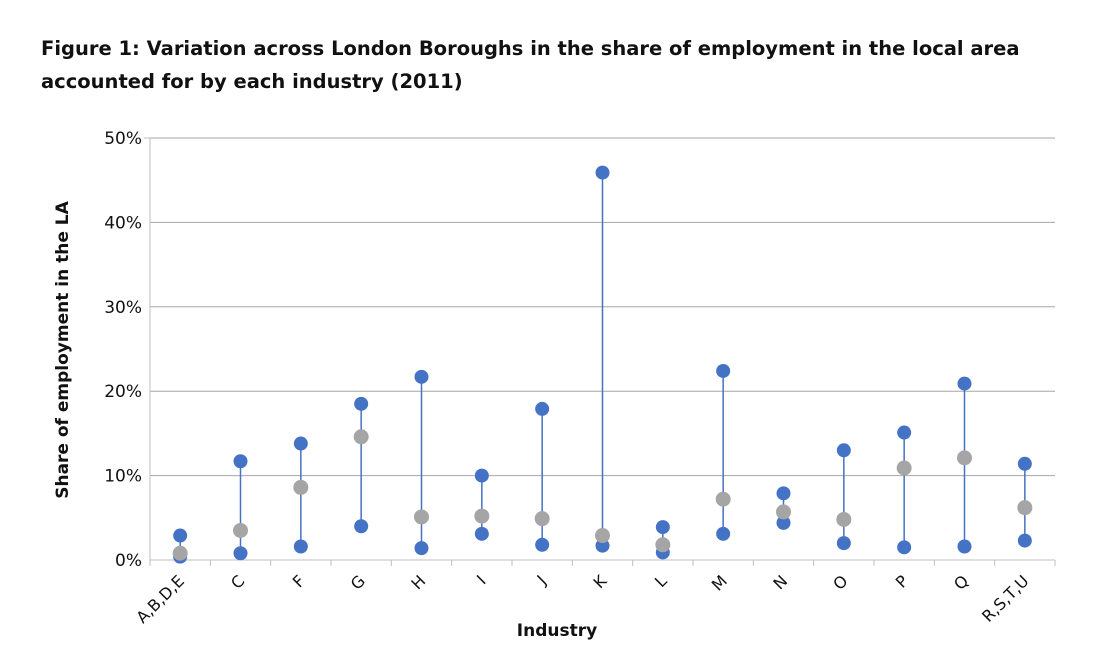 This screenshot has height=667, width=1111. Describe the element at coordinates (1005, 598) in the screenshot. I see `x-tick-label: R,S,T,U` at that location.